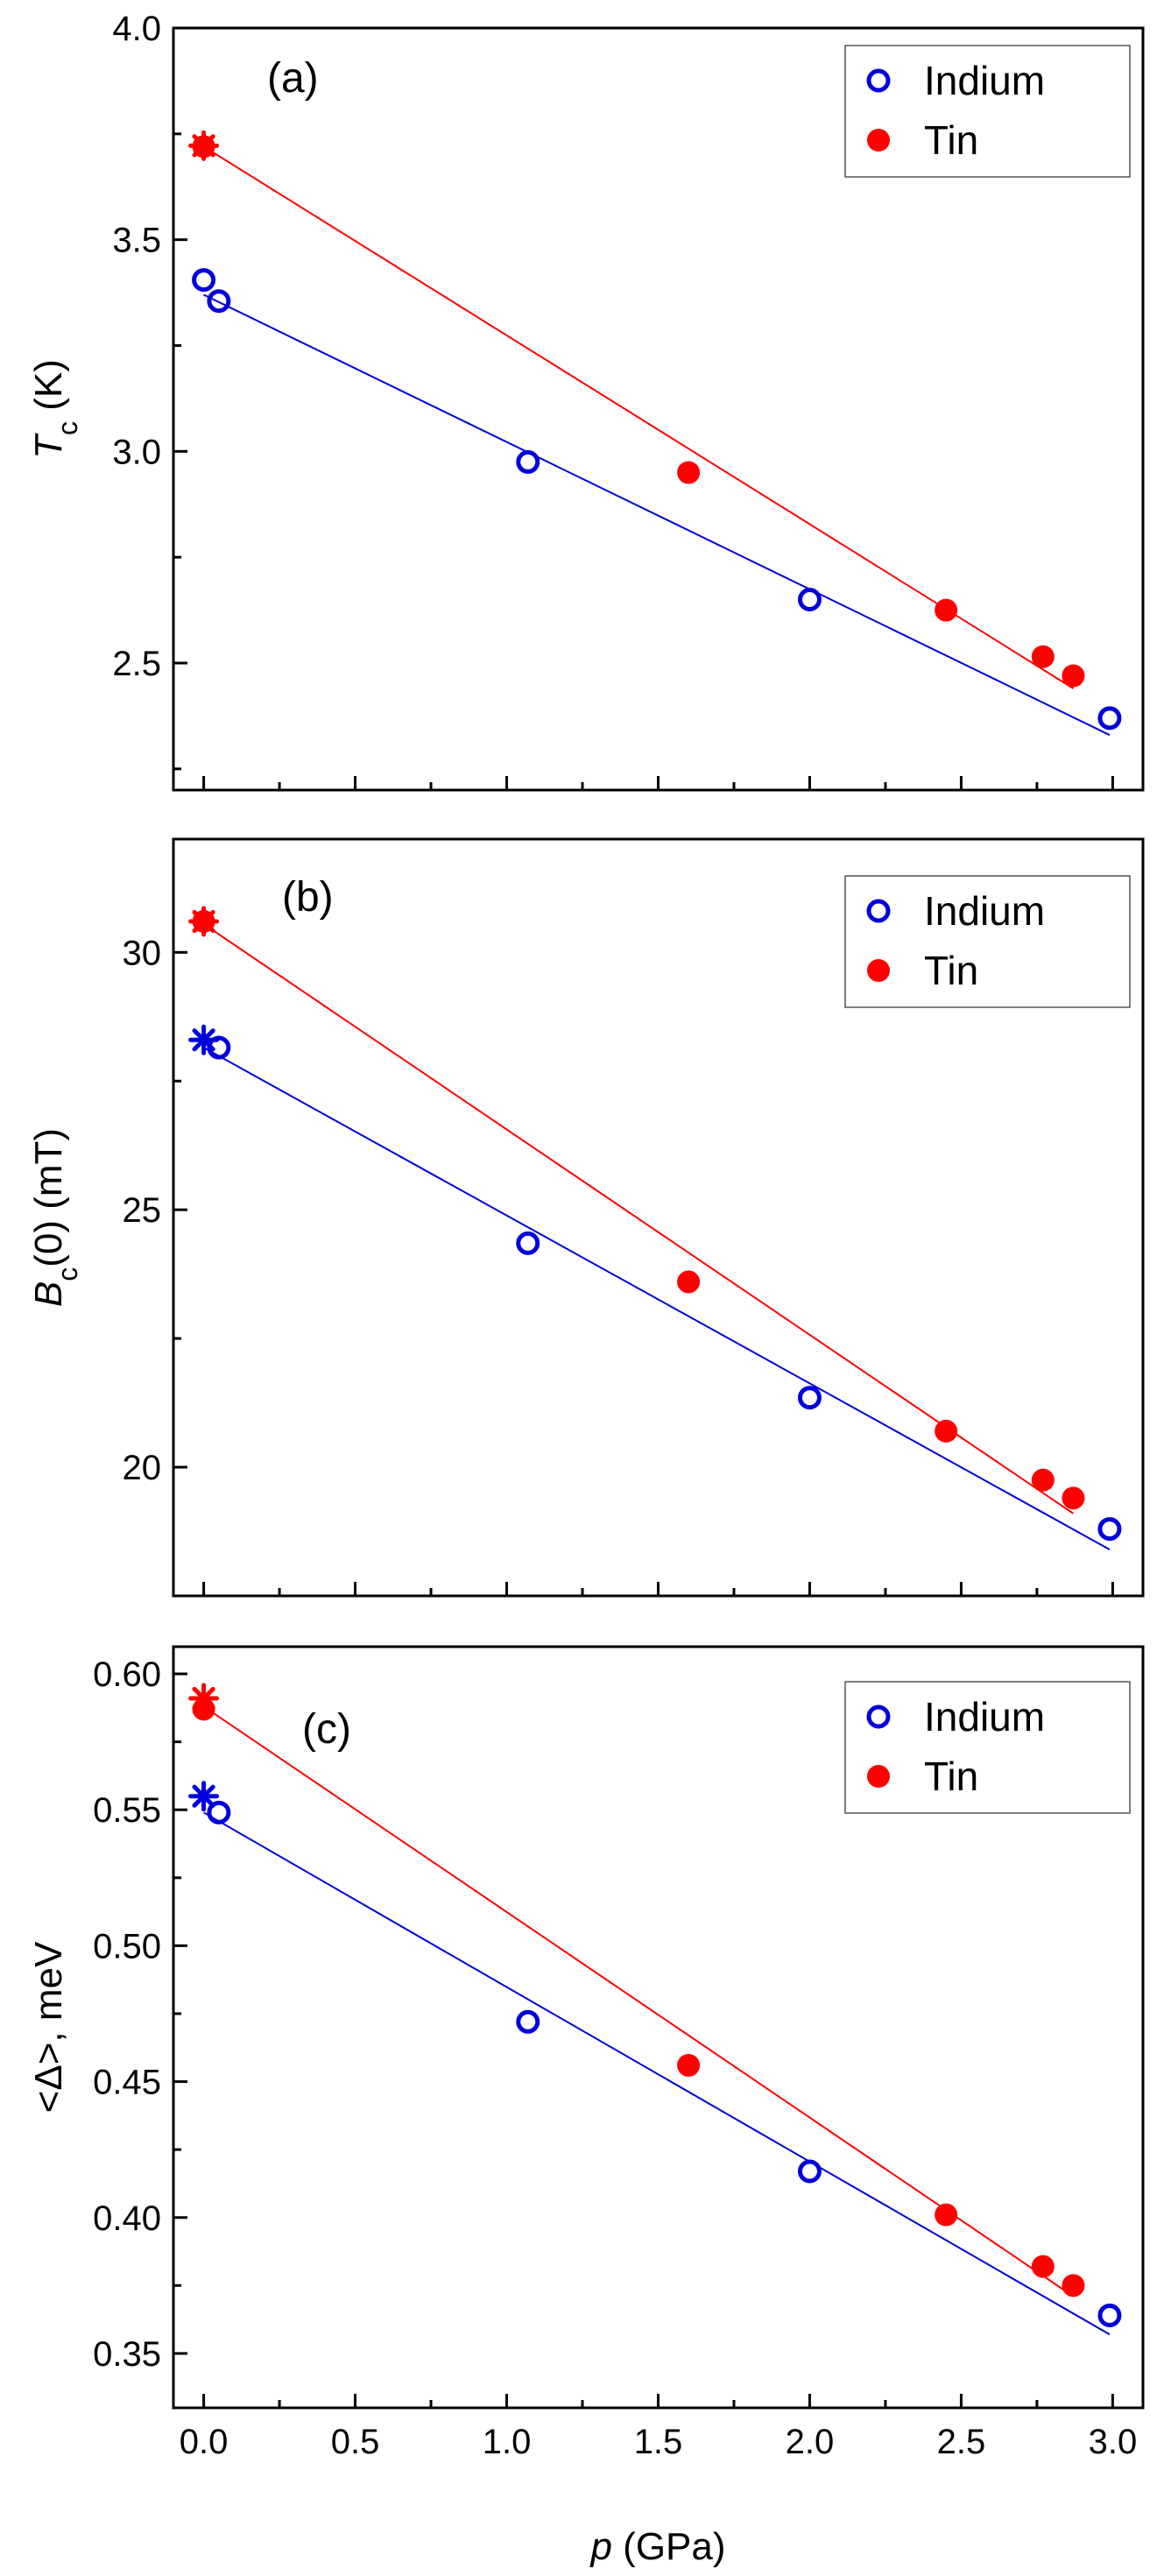 This screenshot has width=1164, height=2576. I want to click on x-tick-label: 1.0, so click(507, 2442).